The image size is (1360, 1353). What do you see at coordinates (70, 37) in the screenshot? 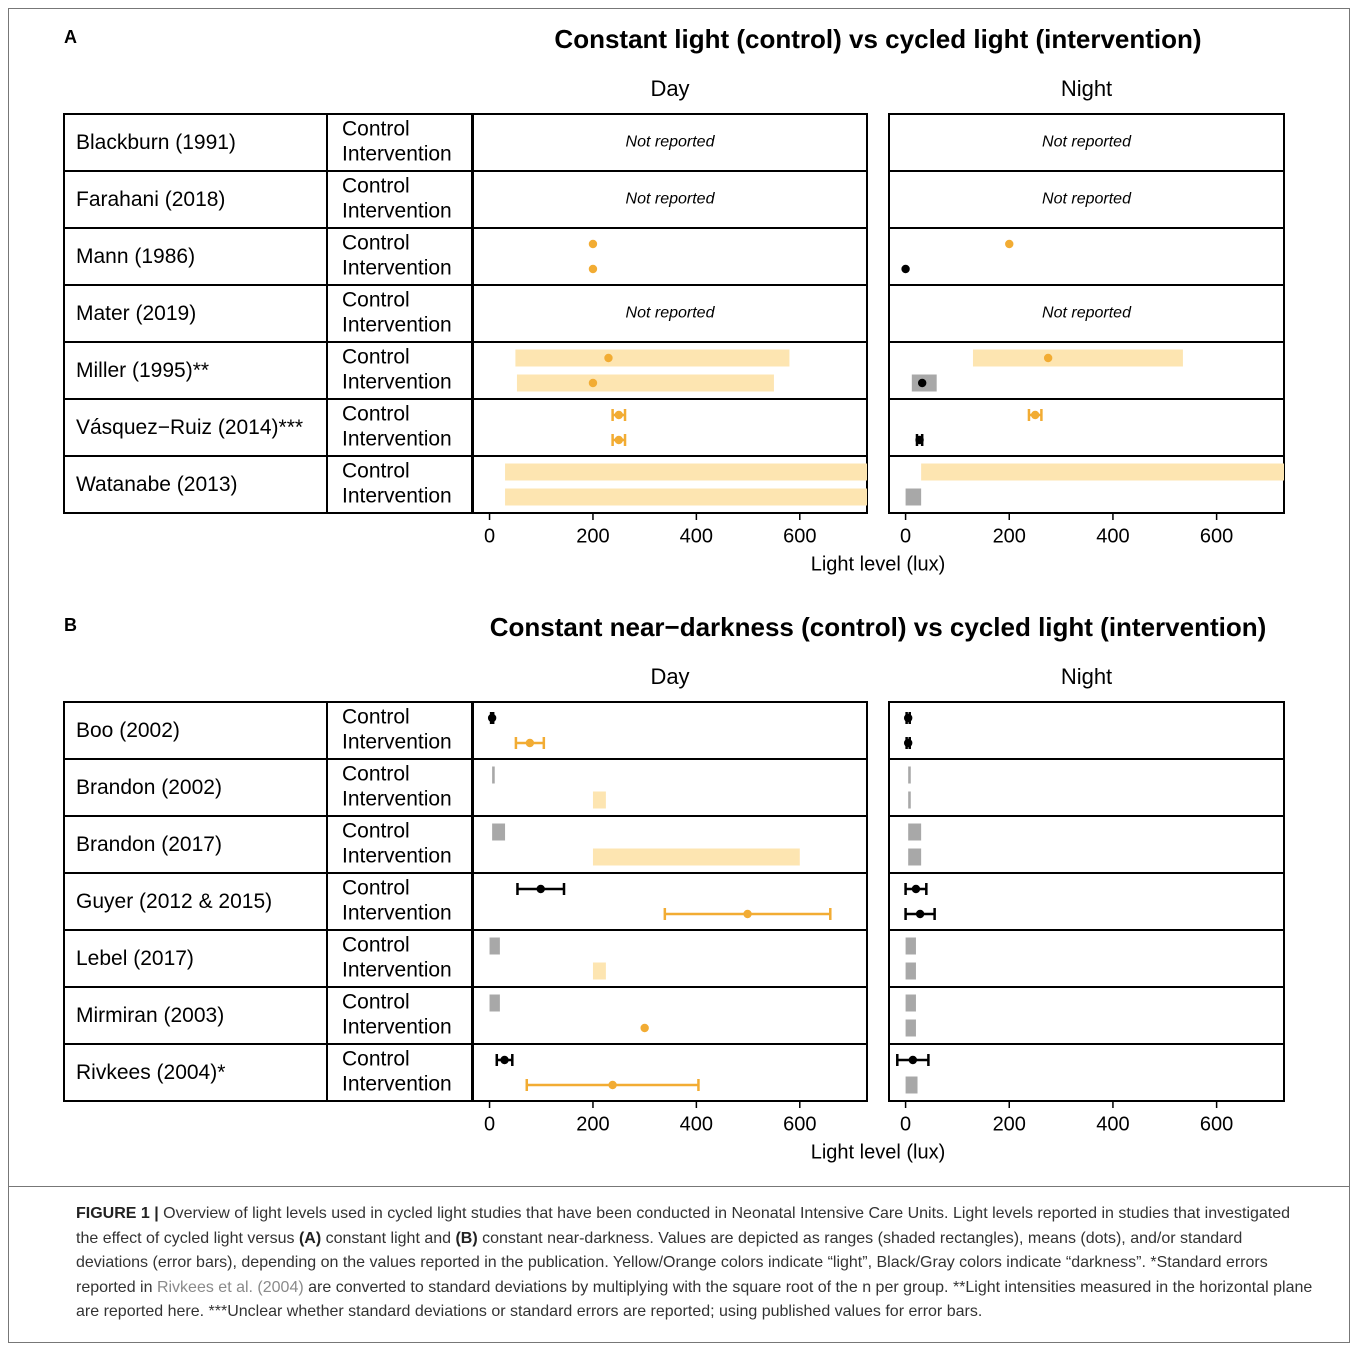
I see `panel-letter: A` at bounding box center [70, 37].